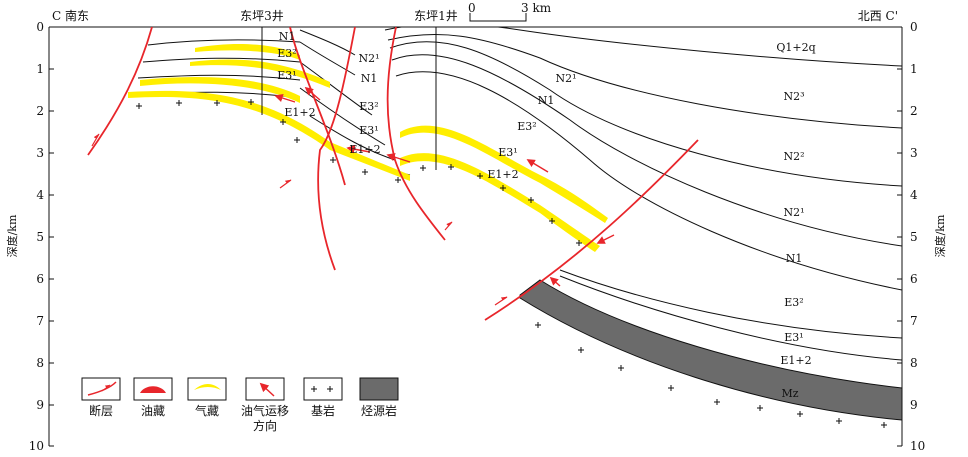 Image resolution: width=968 pixels, height=457 pixels. I want to click on legend-basement-icon, so click(322, 389).